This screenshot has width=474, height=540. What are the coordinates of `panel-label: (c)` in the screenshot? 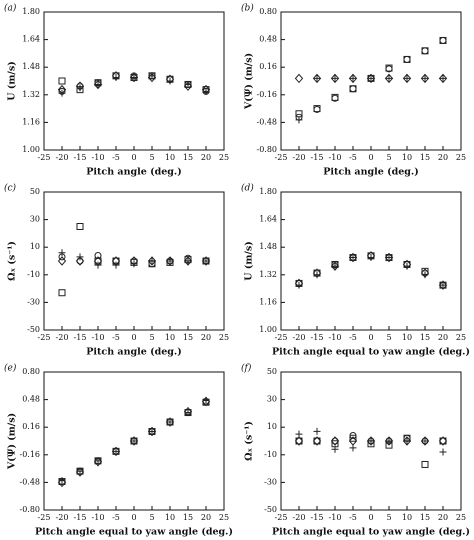 It's located at (10, 188).